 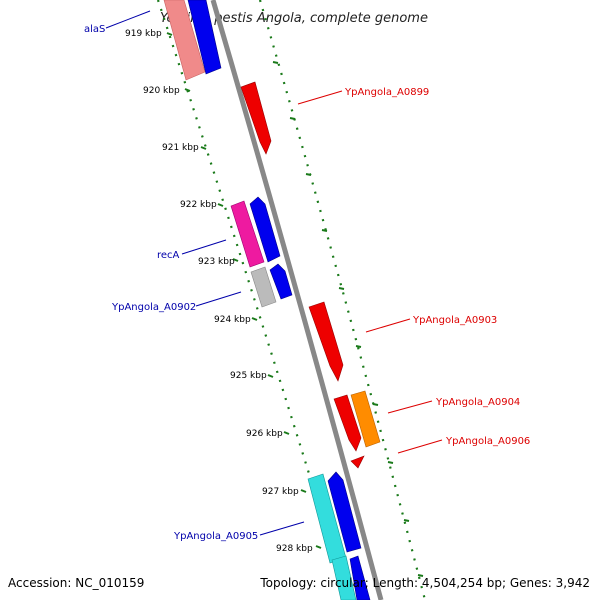 What do you see at coordinates (153, 307) in the screenshot?
I see `gene-label-A0902: YpAngola_A0902` at bounding box center [153, 307].